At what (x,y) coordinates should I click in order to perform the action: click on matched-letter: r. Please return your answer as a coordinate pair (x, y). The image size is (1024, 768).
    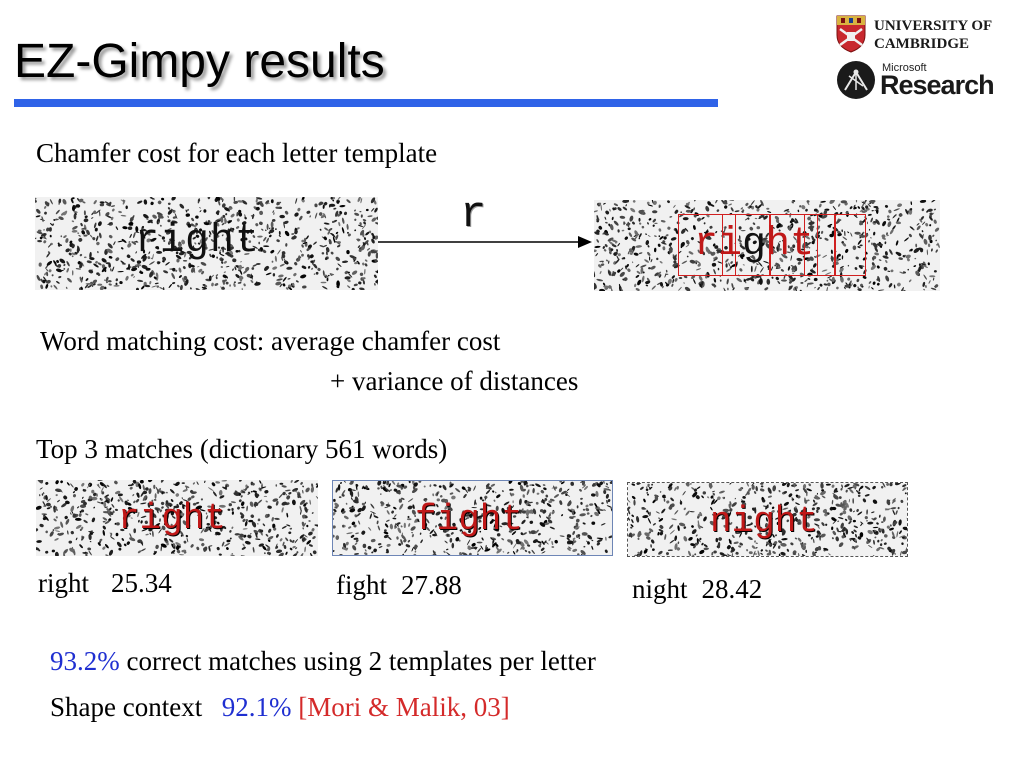
    Looking at the image, I should click on (706, 244).